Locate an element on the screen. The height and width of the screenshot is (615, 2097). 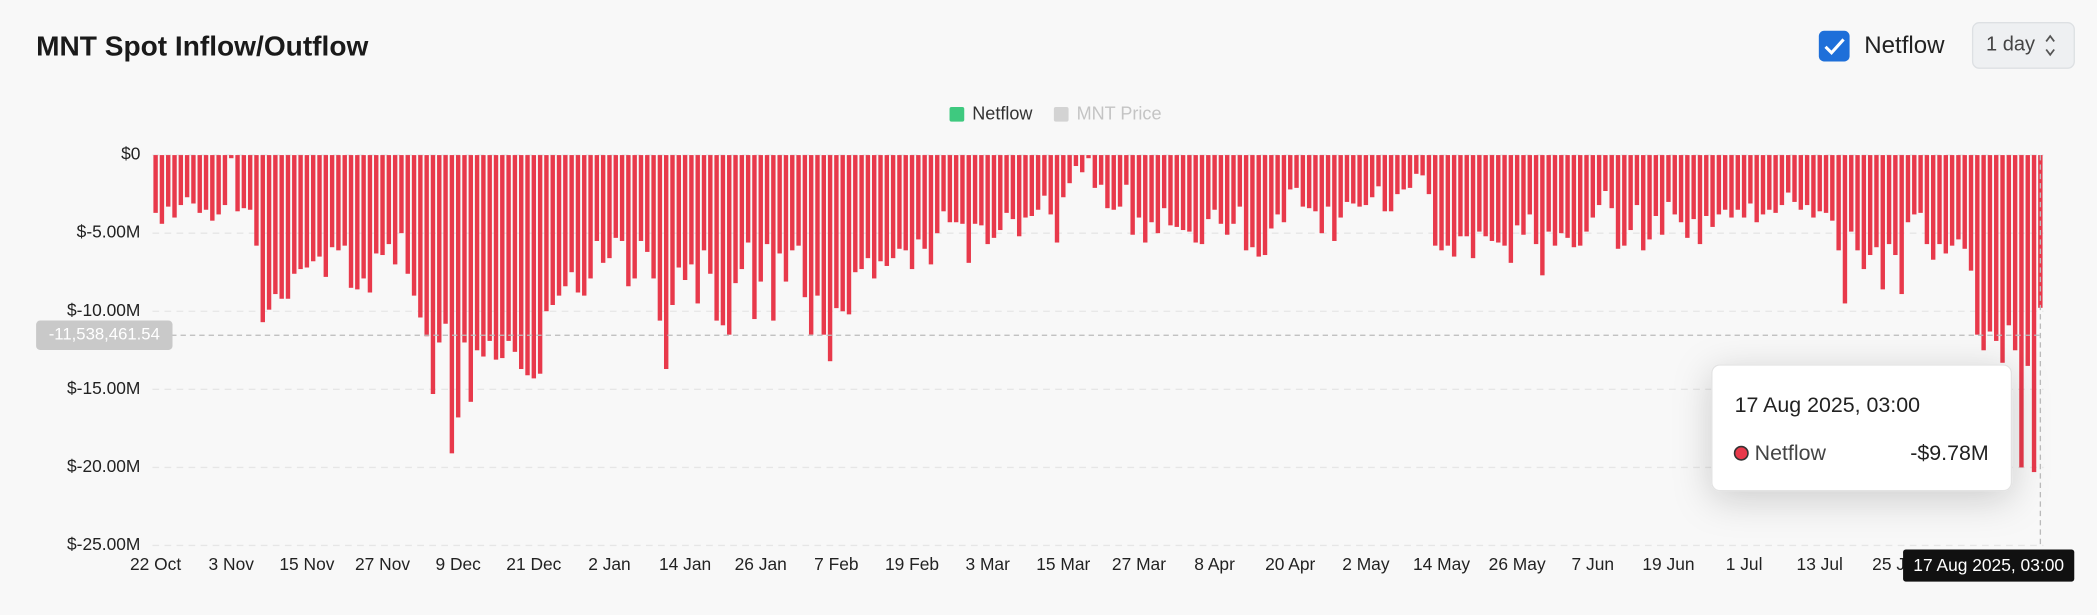
interval-select: 1 day is located at coordinates (2023, 45).